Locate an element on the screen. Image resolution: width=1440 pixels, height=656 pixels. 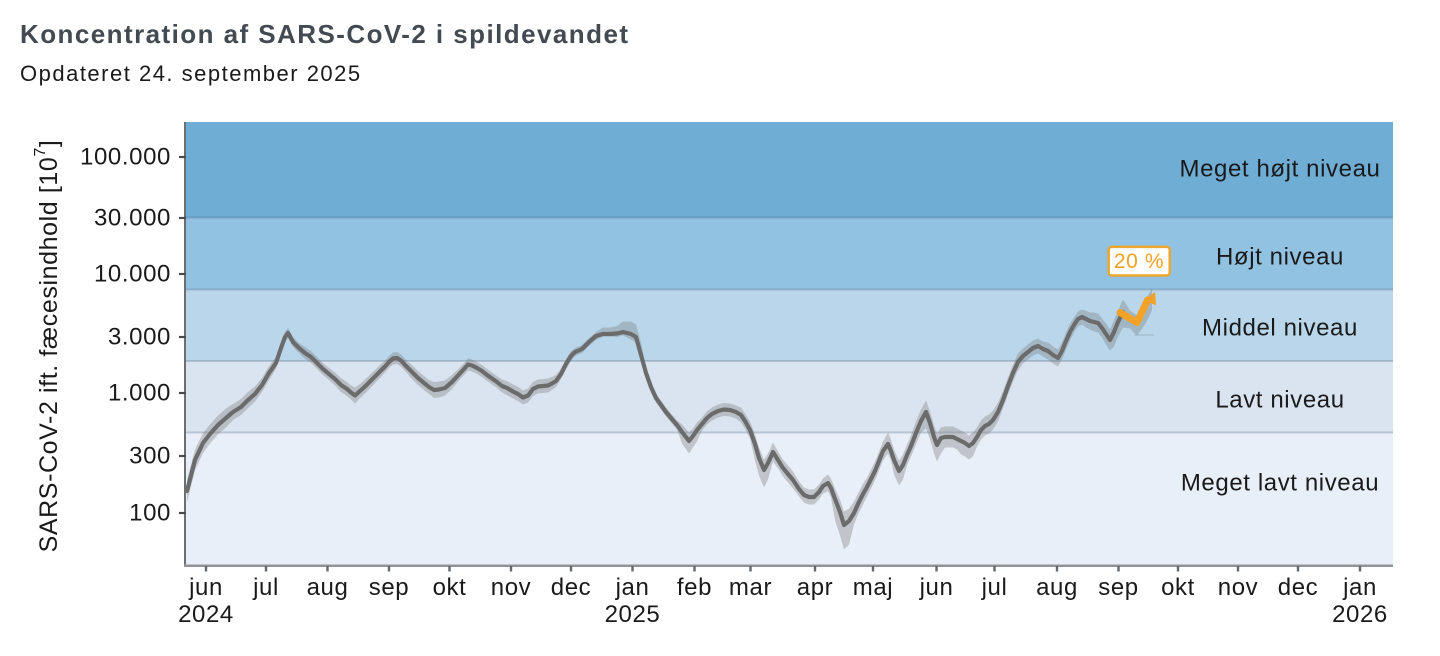
svg-text: maj is located at coordinates (873, 587).